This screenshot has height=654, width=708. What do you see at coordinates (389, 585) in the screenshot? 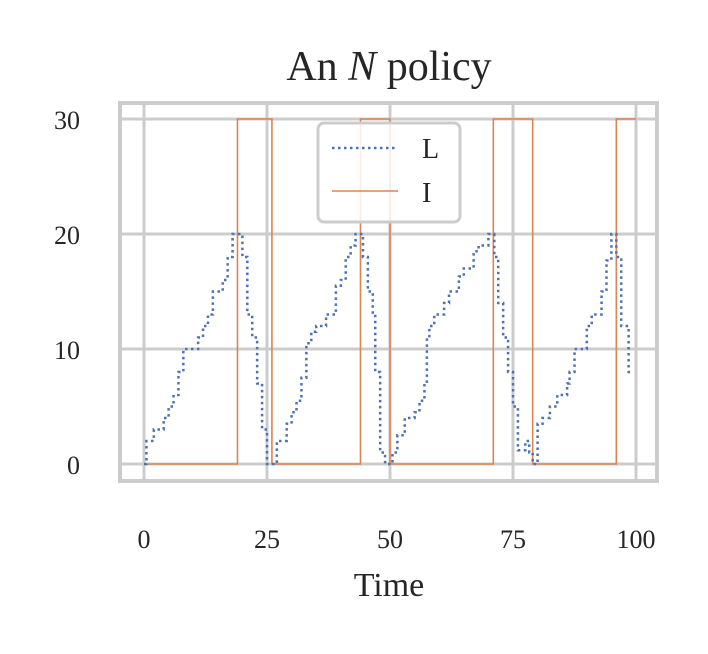
I see `x-axis-label: Time` at bounding box center [389, 585].